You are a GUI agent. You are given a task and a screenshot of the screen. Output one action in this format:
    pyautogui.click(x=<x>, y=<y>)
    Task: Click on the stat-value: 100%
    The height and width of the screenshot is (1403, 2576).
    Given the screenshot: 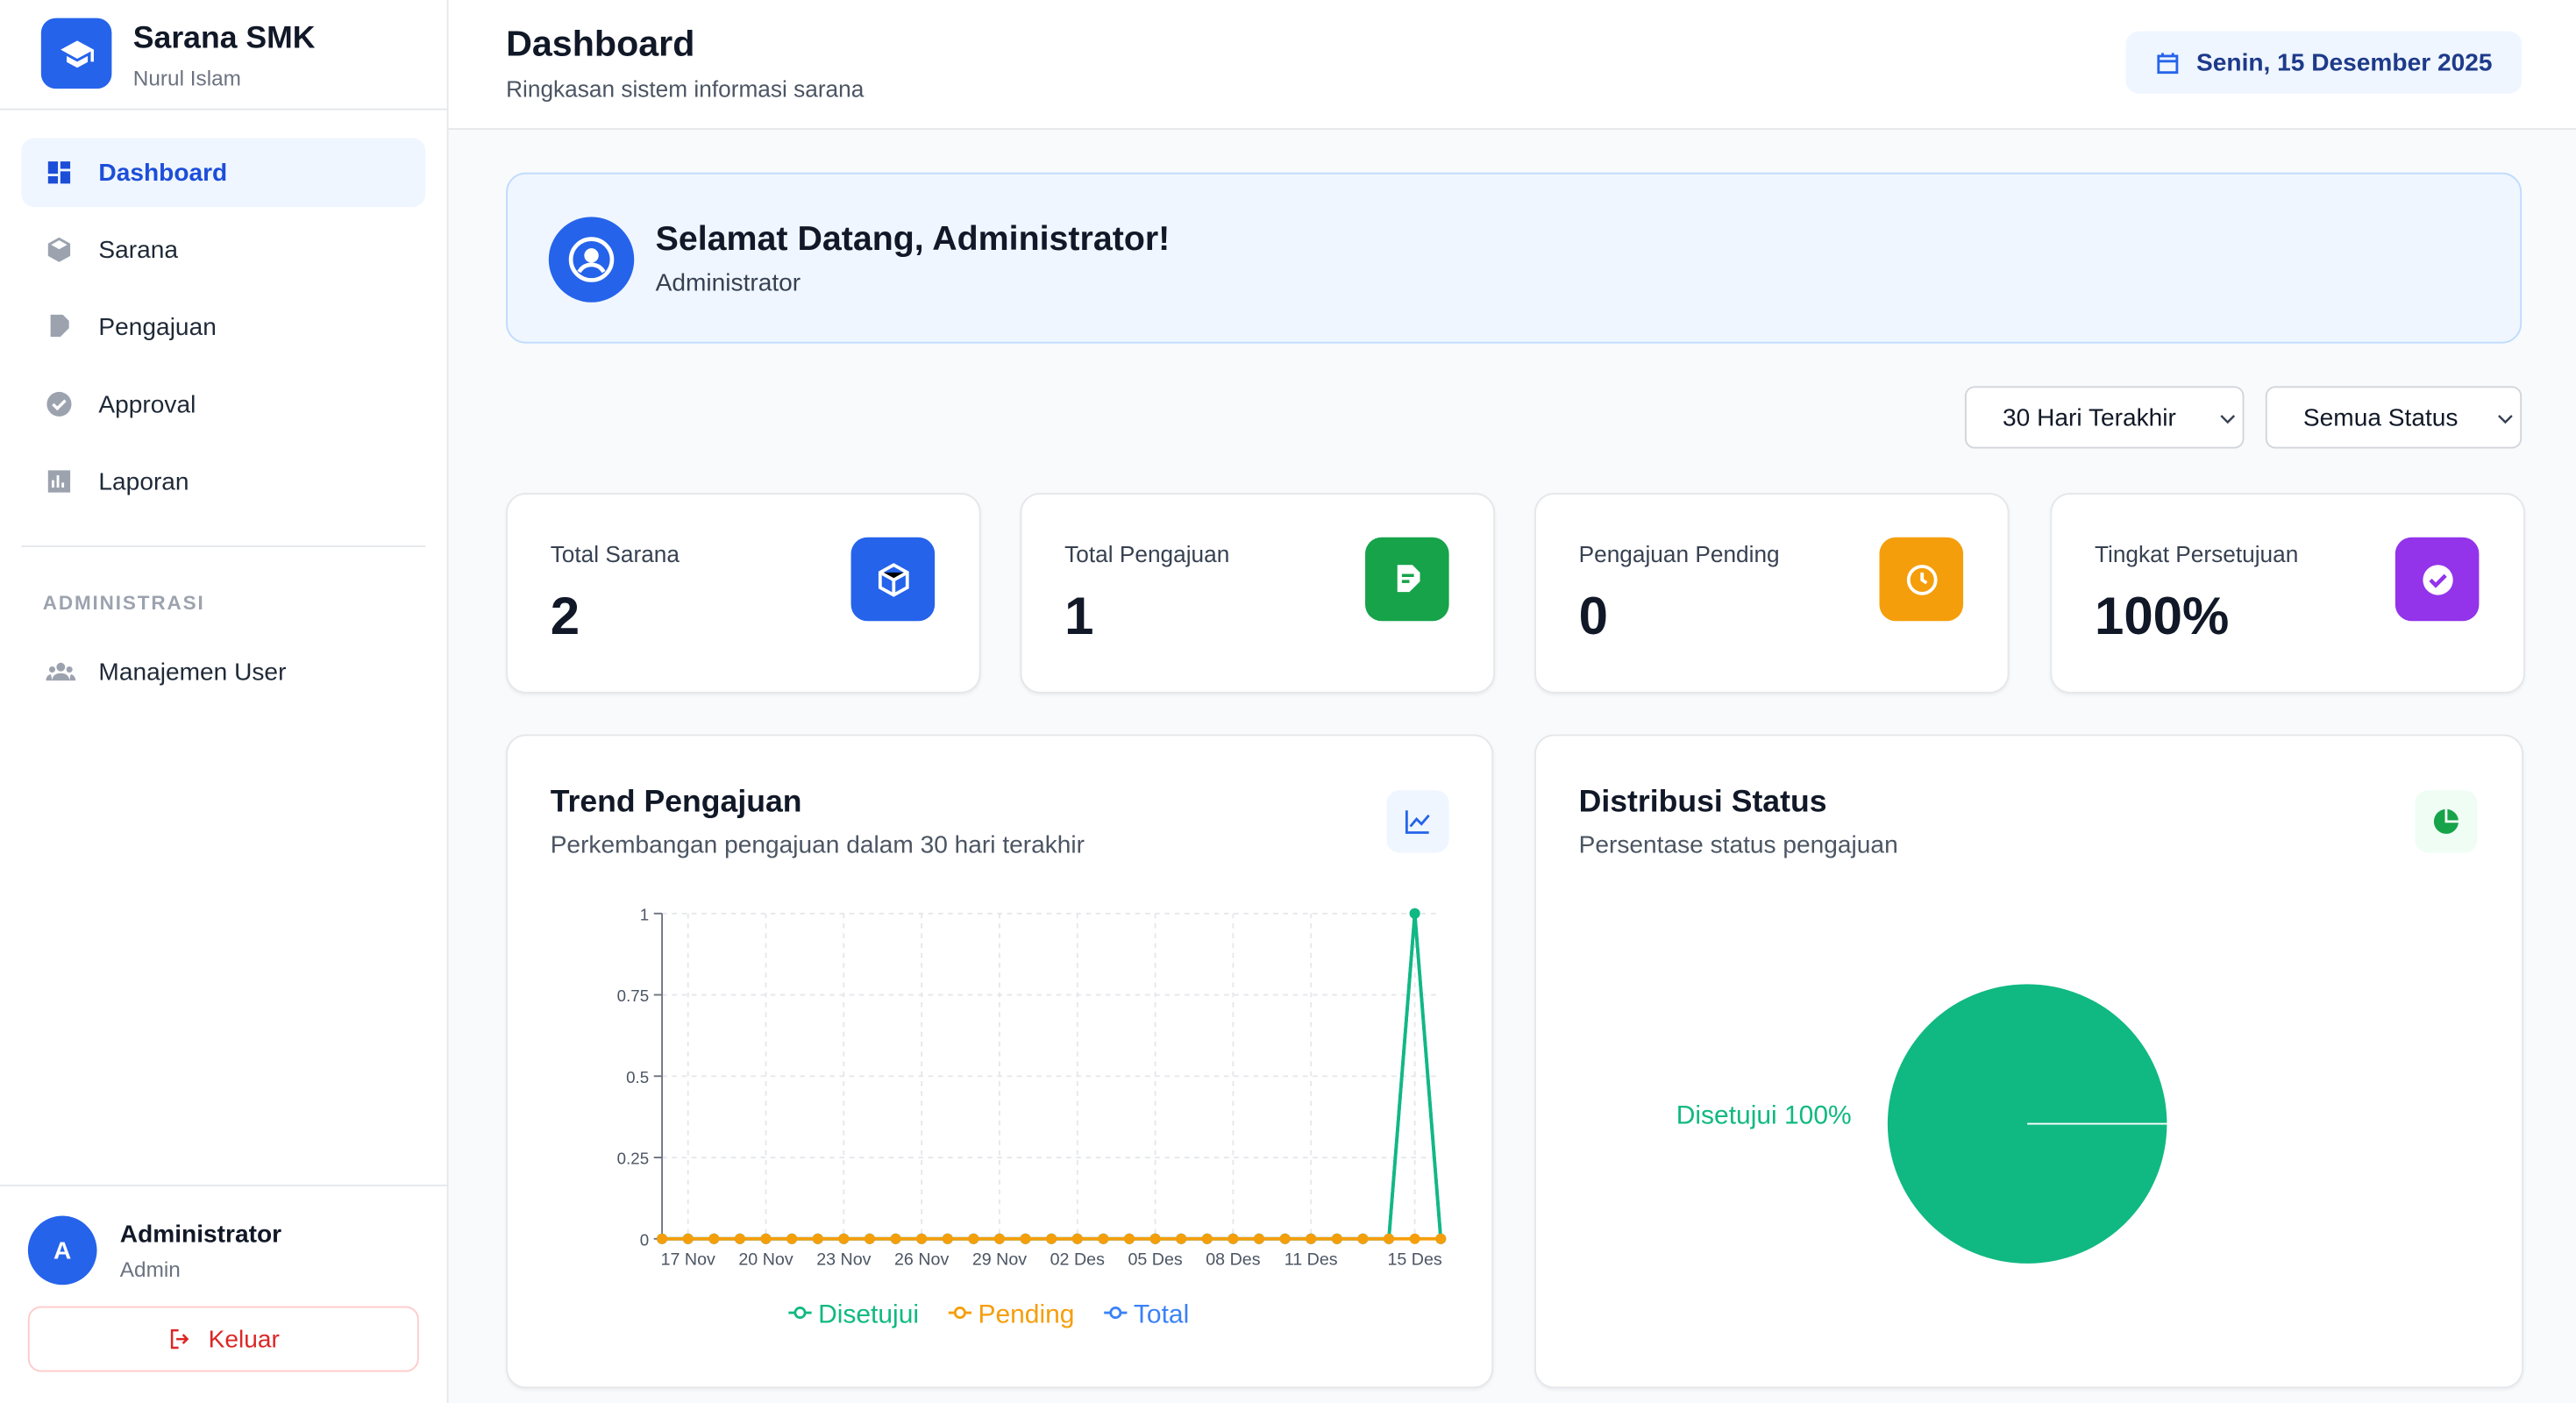 What is the action you would take?
    pyautogui.click(x=2162, y=616)
    